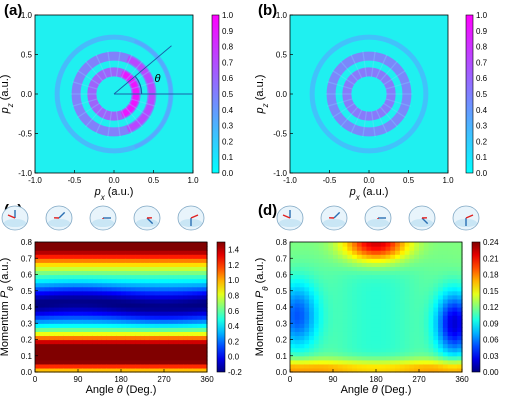  I want to click on x-tick-label: 360, so click(207, 379).